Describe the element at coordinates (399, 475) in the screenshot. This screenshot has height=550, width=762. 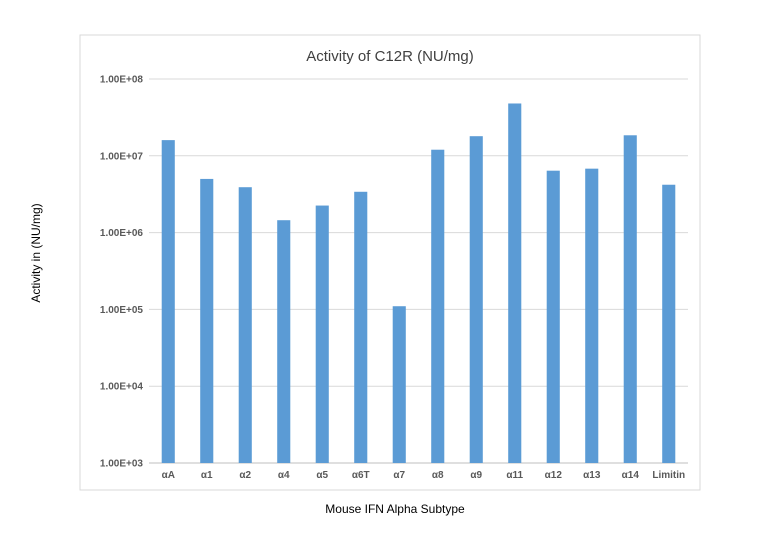
I see `x-tick-label: α7` at that location.